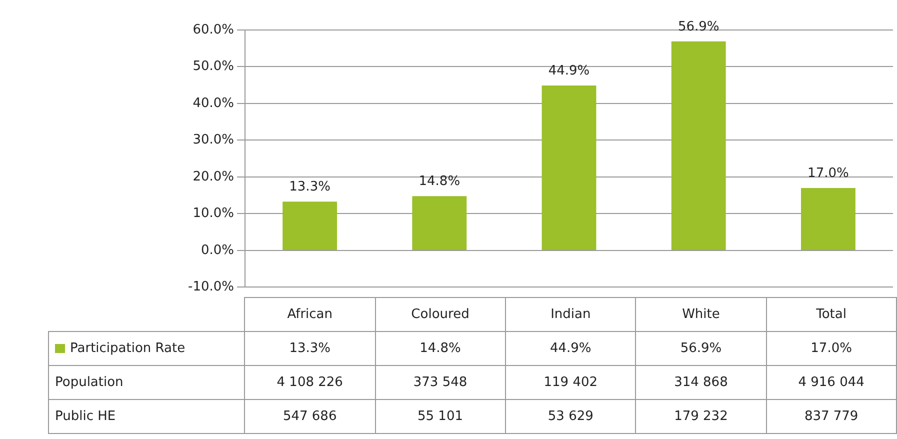 The width and height of the screenshot is (897, 439). What do you see at coordinates (701, 349) in the screenshot?
I see `data-label: 56.9%` at bounding box center [701, 349].